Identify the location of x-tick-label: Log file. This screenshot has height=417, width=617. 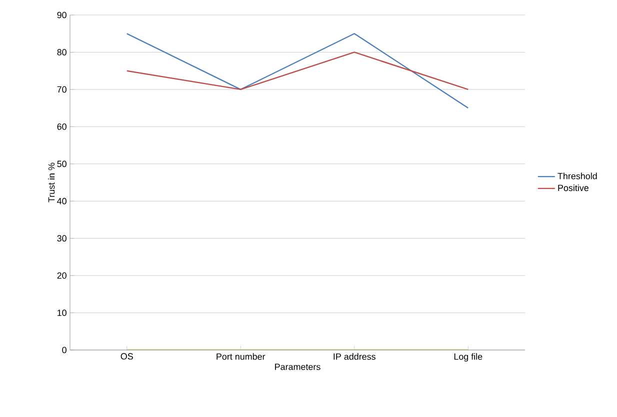
(468, 357).